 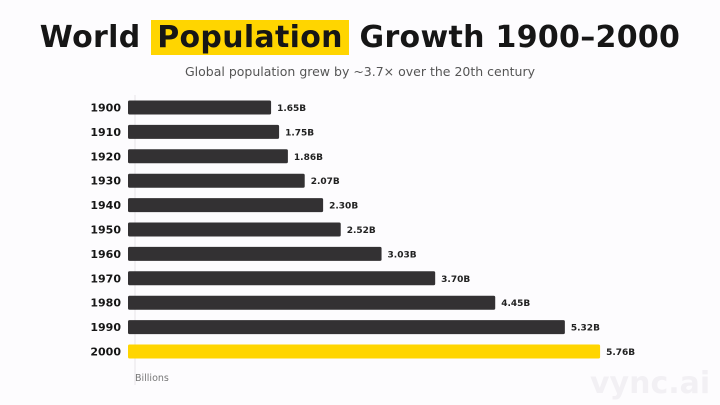 I want to click on bar-1990, so click(x=346, y=327).